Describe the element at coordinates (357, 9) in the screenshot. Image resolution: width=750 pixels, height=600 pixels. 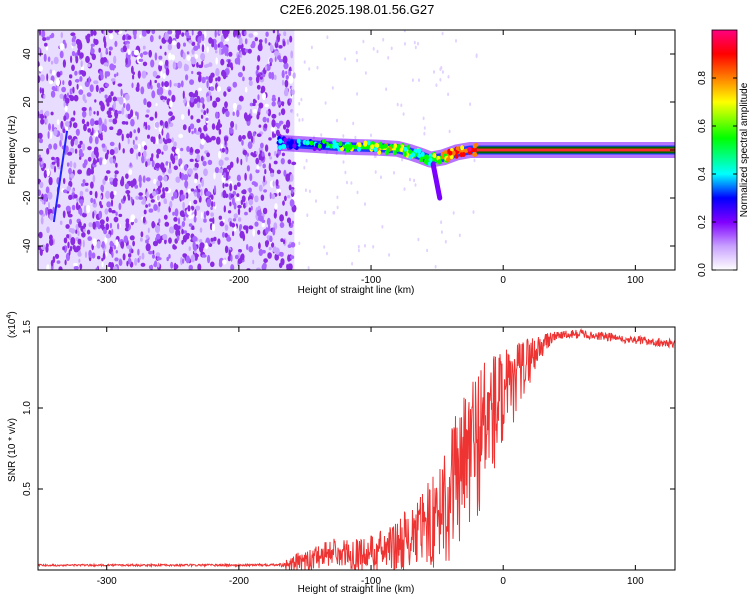
I see `figure-title: C2E6.2025.198.01.56.G27` at that location.